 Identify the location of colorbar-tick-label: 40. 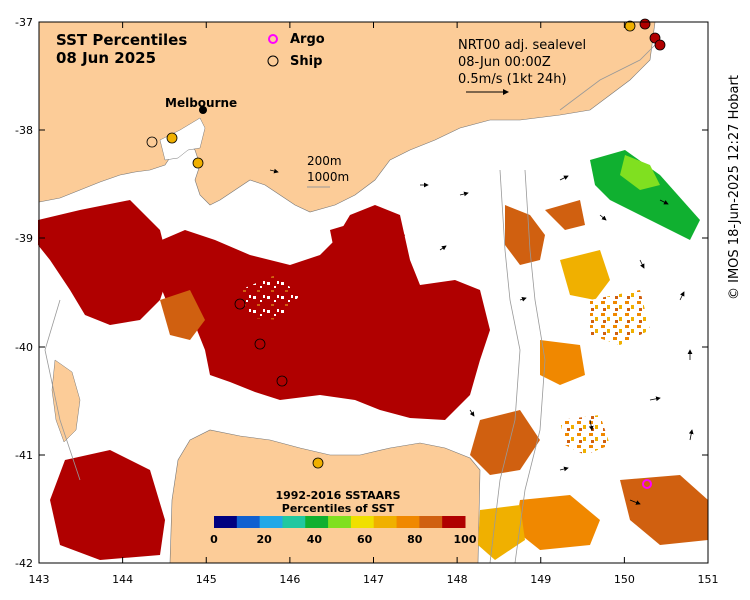
(315, 539).